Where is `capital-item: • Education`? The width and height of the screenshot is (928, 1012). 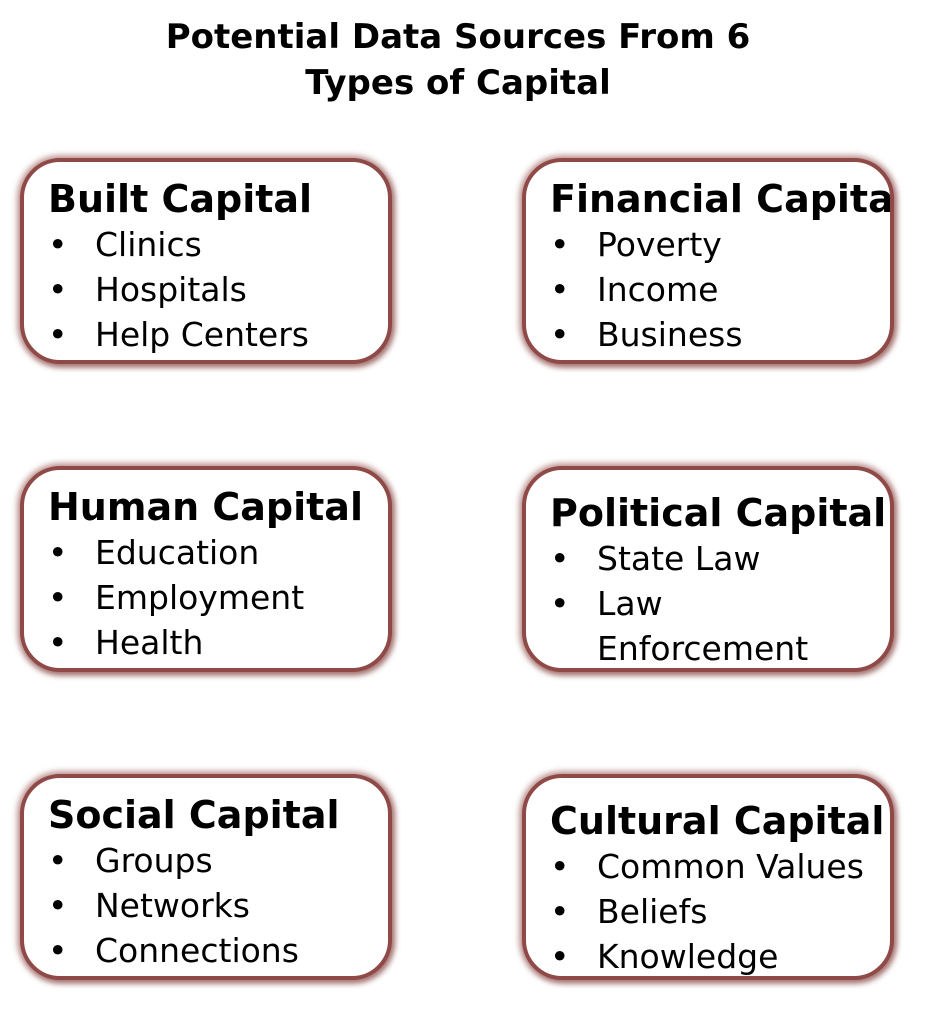 capital-item: • Education is located at coordinates (218, 552).